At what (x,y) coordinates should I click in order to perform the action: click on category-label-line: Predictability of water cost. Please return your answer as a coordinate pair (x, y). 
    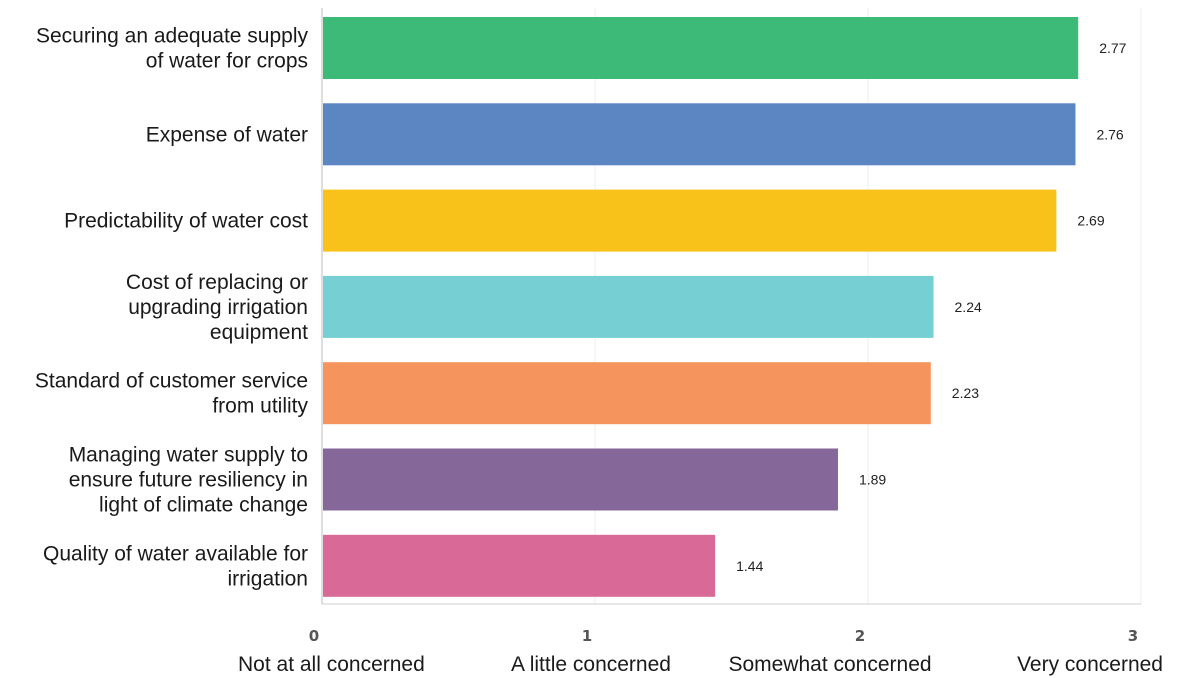
    Looking at the image, I should click on (186, 221).